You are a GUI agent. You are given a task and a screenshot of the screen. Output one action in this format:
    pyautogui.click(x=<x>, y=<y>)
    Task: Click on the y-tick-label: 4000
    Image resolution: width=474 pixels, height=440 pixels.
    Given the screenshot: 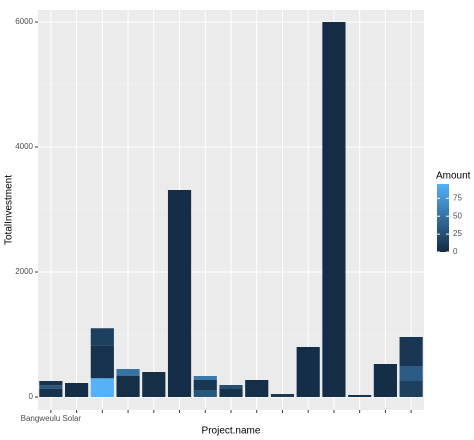 What is the action you would take?
    pyautogui.click(x=24, y=146)
    